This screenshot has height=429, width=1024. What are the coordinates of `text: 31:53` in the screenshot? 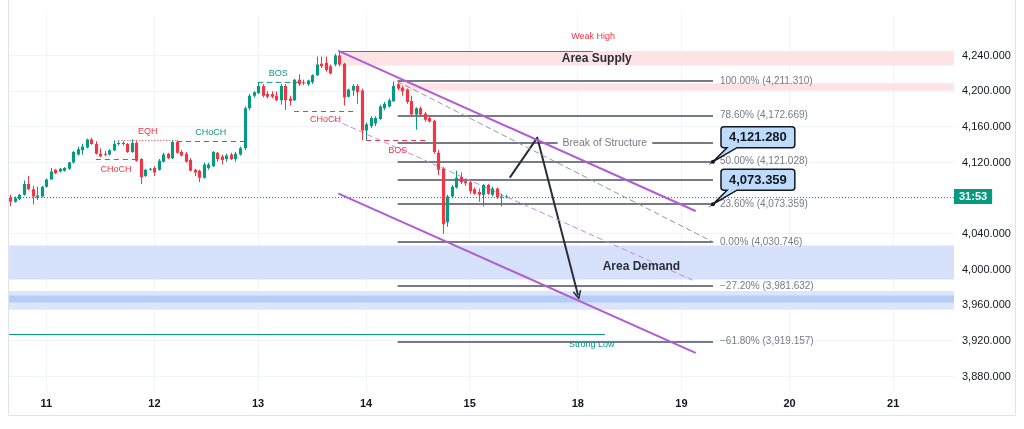 It's located at (973, 196).